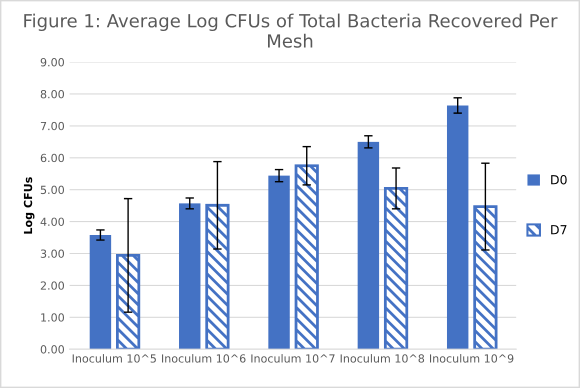 The height and width of the screenshot is (388, 580). Describe the element at coordinates (558, 229) in the screenshot. I see `legend-label: D7` at that location.